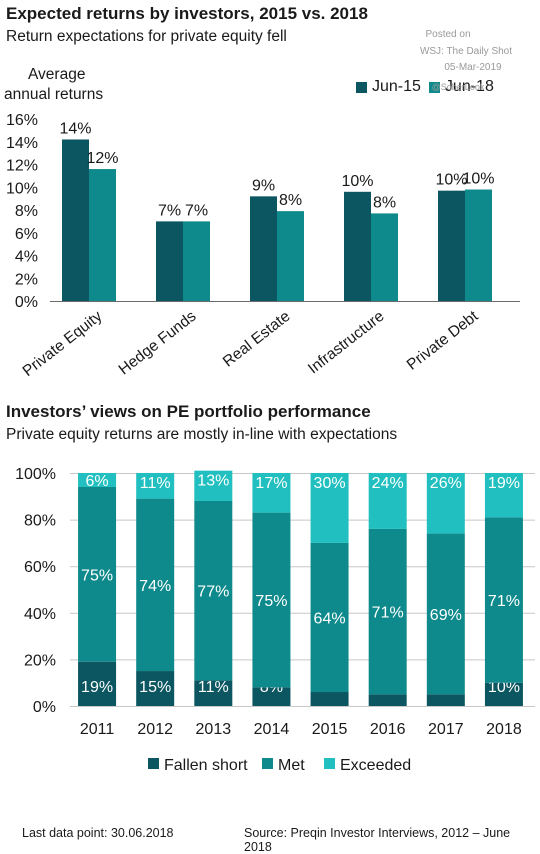 This screenshot has height=854, width=540. I want to click on legend-swatch-met, so click(267, 763).